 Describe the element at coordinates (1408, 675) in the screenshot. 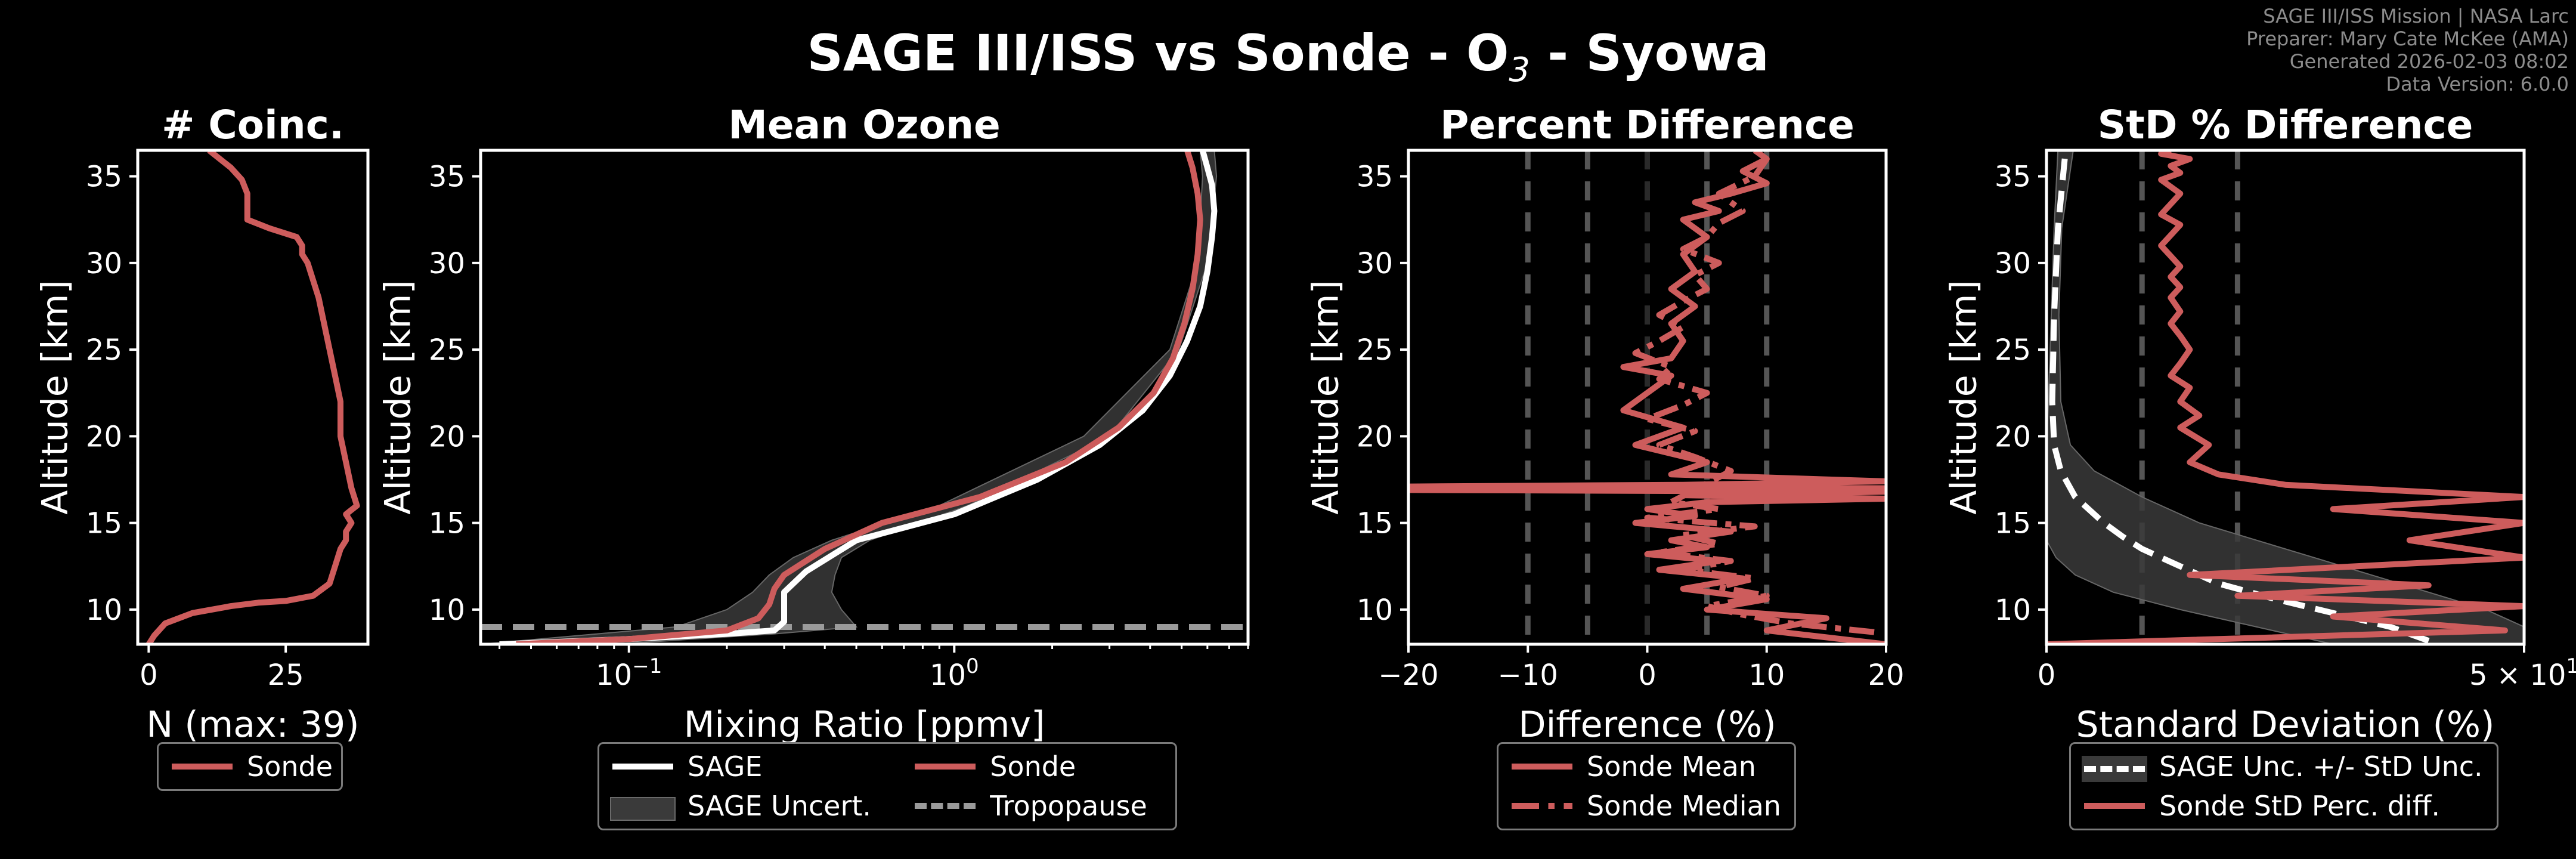

I see `x-tick-label: −20` at that location.